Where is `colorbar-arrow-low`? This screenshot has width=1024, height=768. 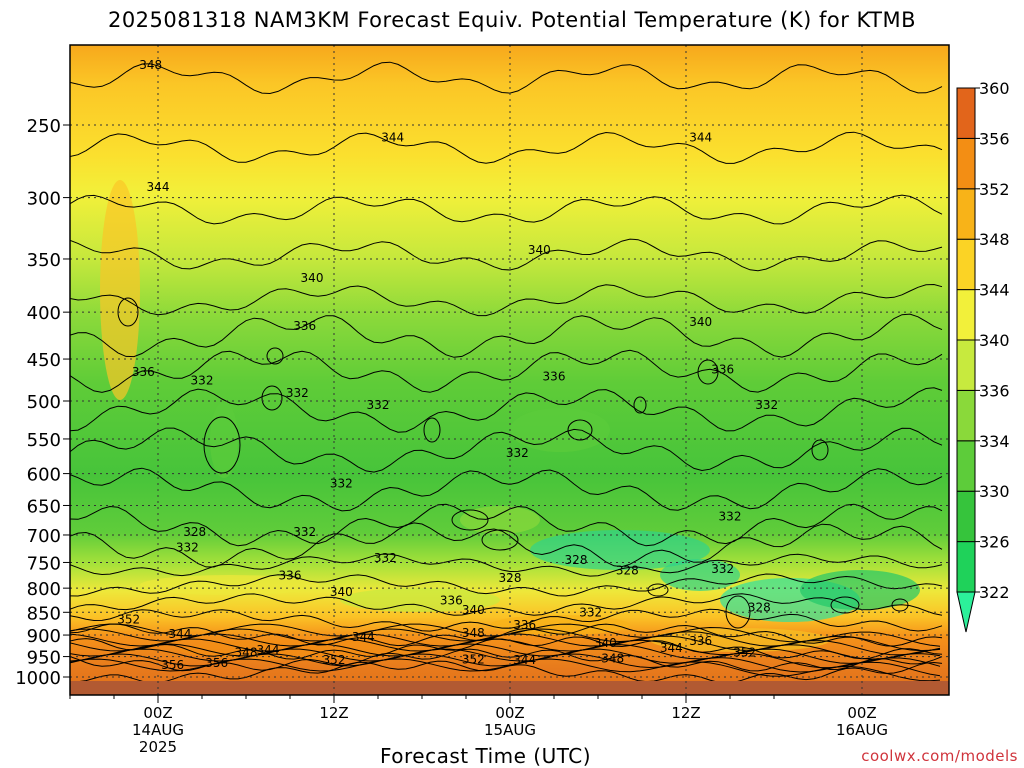 colorbar-arrow-low is located at coordinates (966, 612).